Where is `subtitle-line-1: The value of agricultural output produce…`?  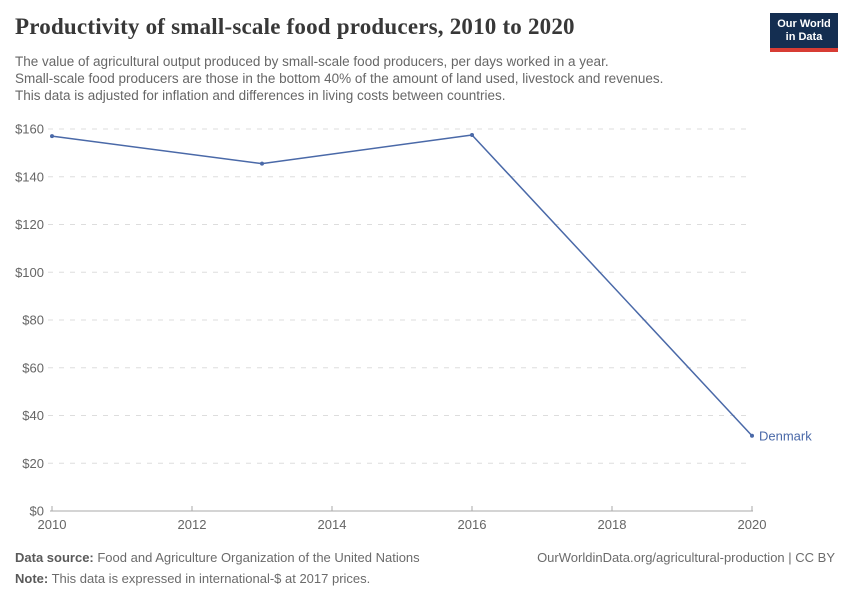 subtitle-line-1: The value of agricultural output produce… is located at coordinates (312, 61).